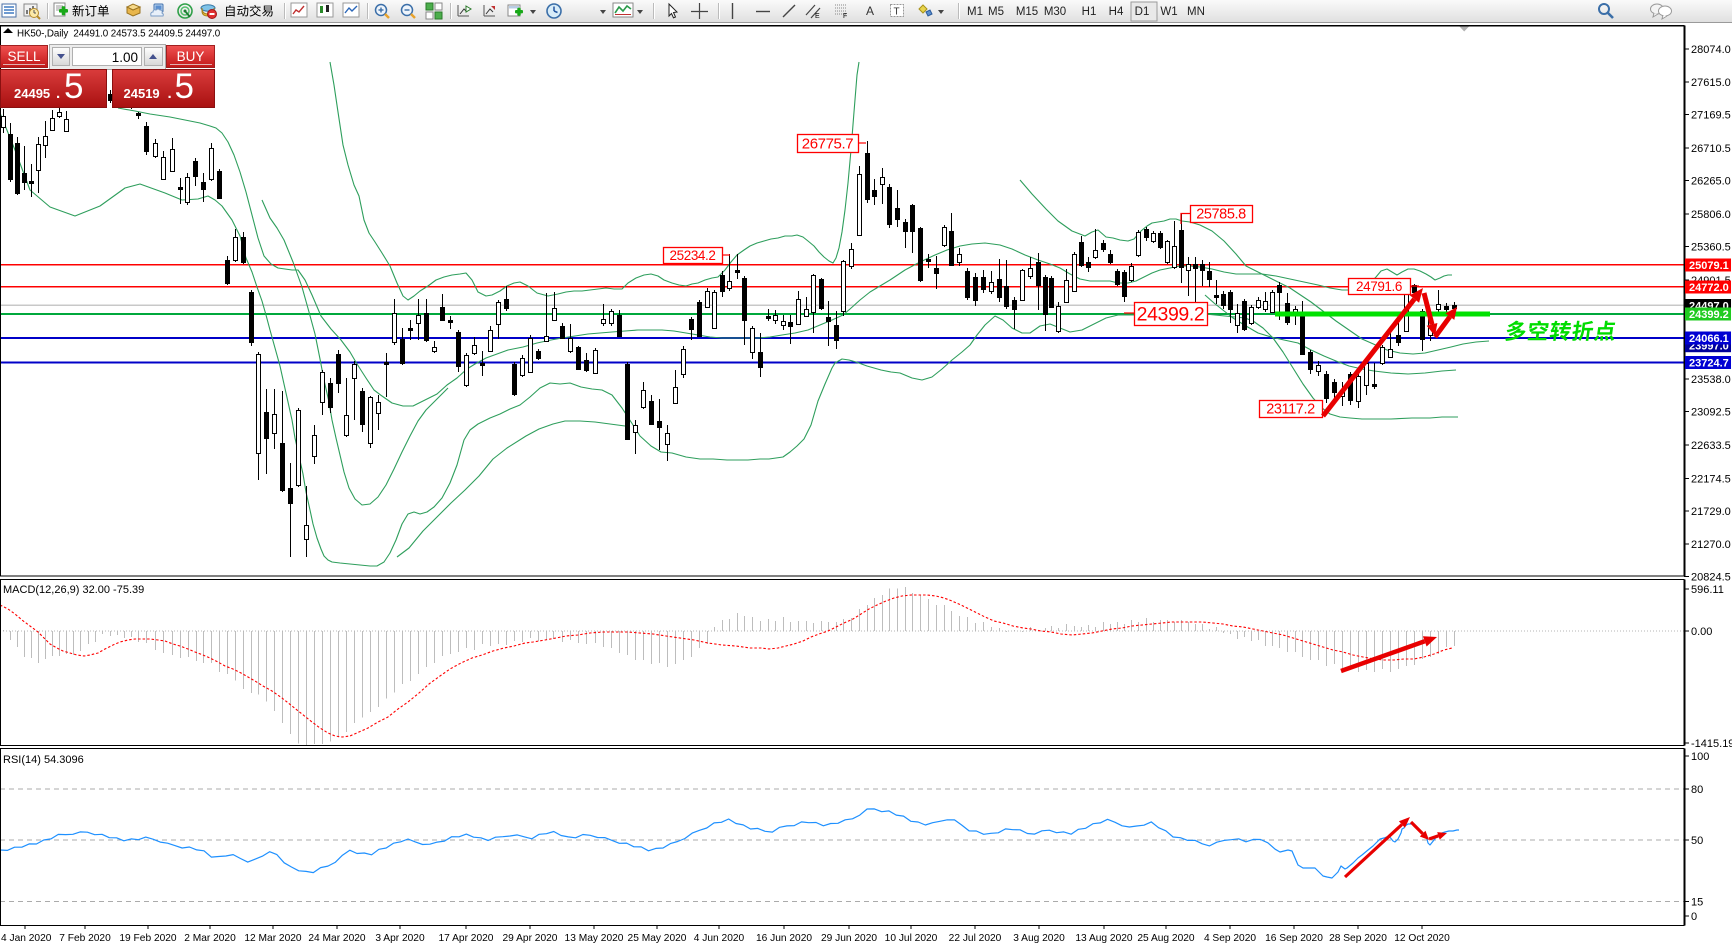 Image resolution: width=1732 pixels, height=946 pixels. Describe the element at coordinates (337, 938) in the screenshot. I see `svg-text: 24 Mar 2020` at that location.